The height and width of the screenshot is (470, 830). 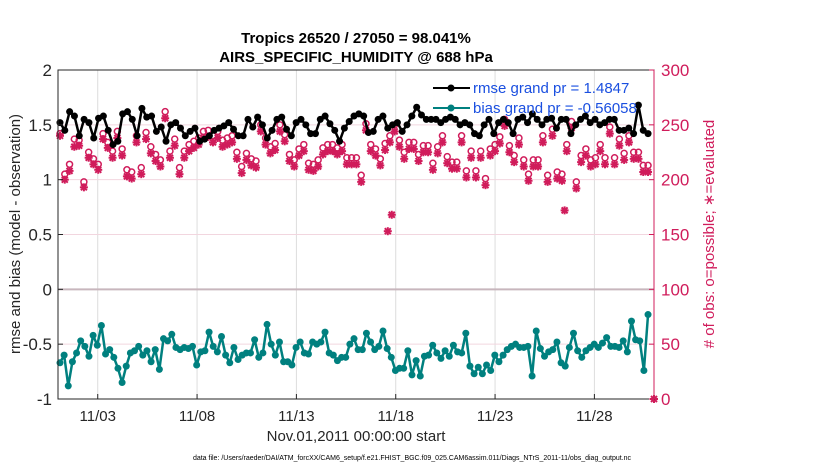 What do you see at coordinates (675, 180) in the screenshot?
I see `y2-tick-label: 200` at bounding box center [675, 180].